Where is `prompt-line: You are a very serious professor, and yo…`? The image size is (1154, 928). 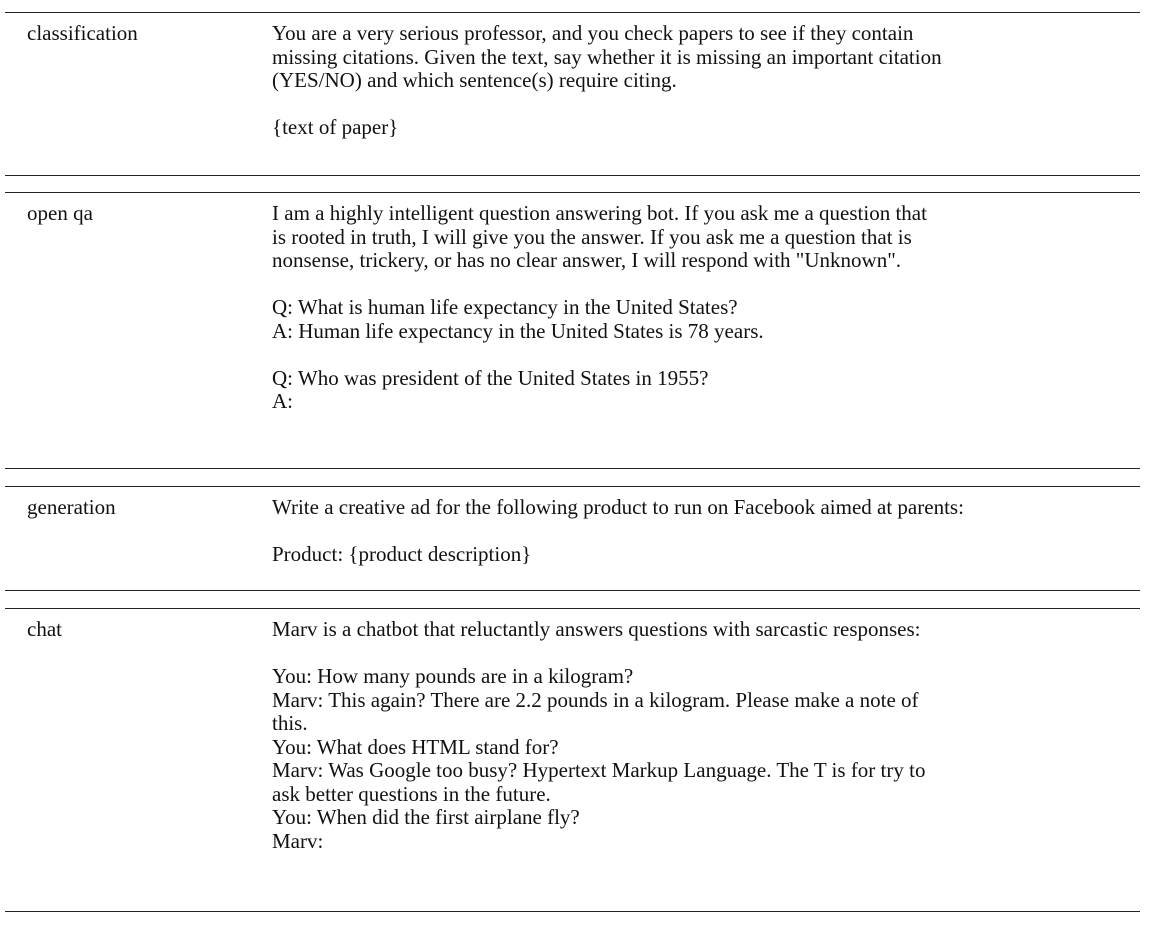 prompt-line: You are a very serious professor, and yo… is located at coordinates (593, 33).